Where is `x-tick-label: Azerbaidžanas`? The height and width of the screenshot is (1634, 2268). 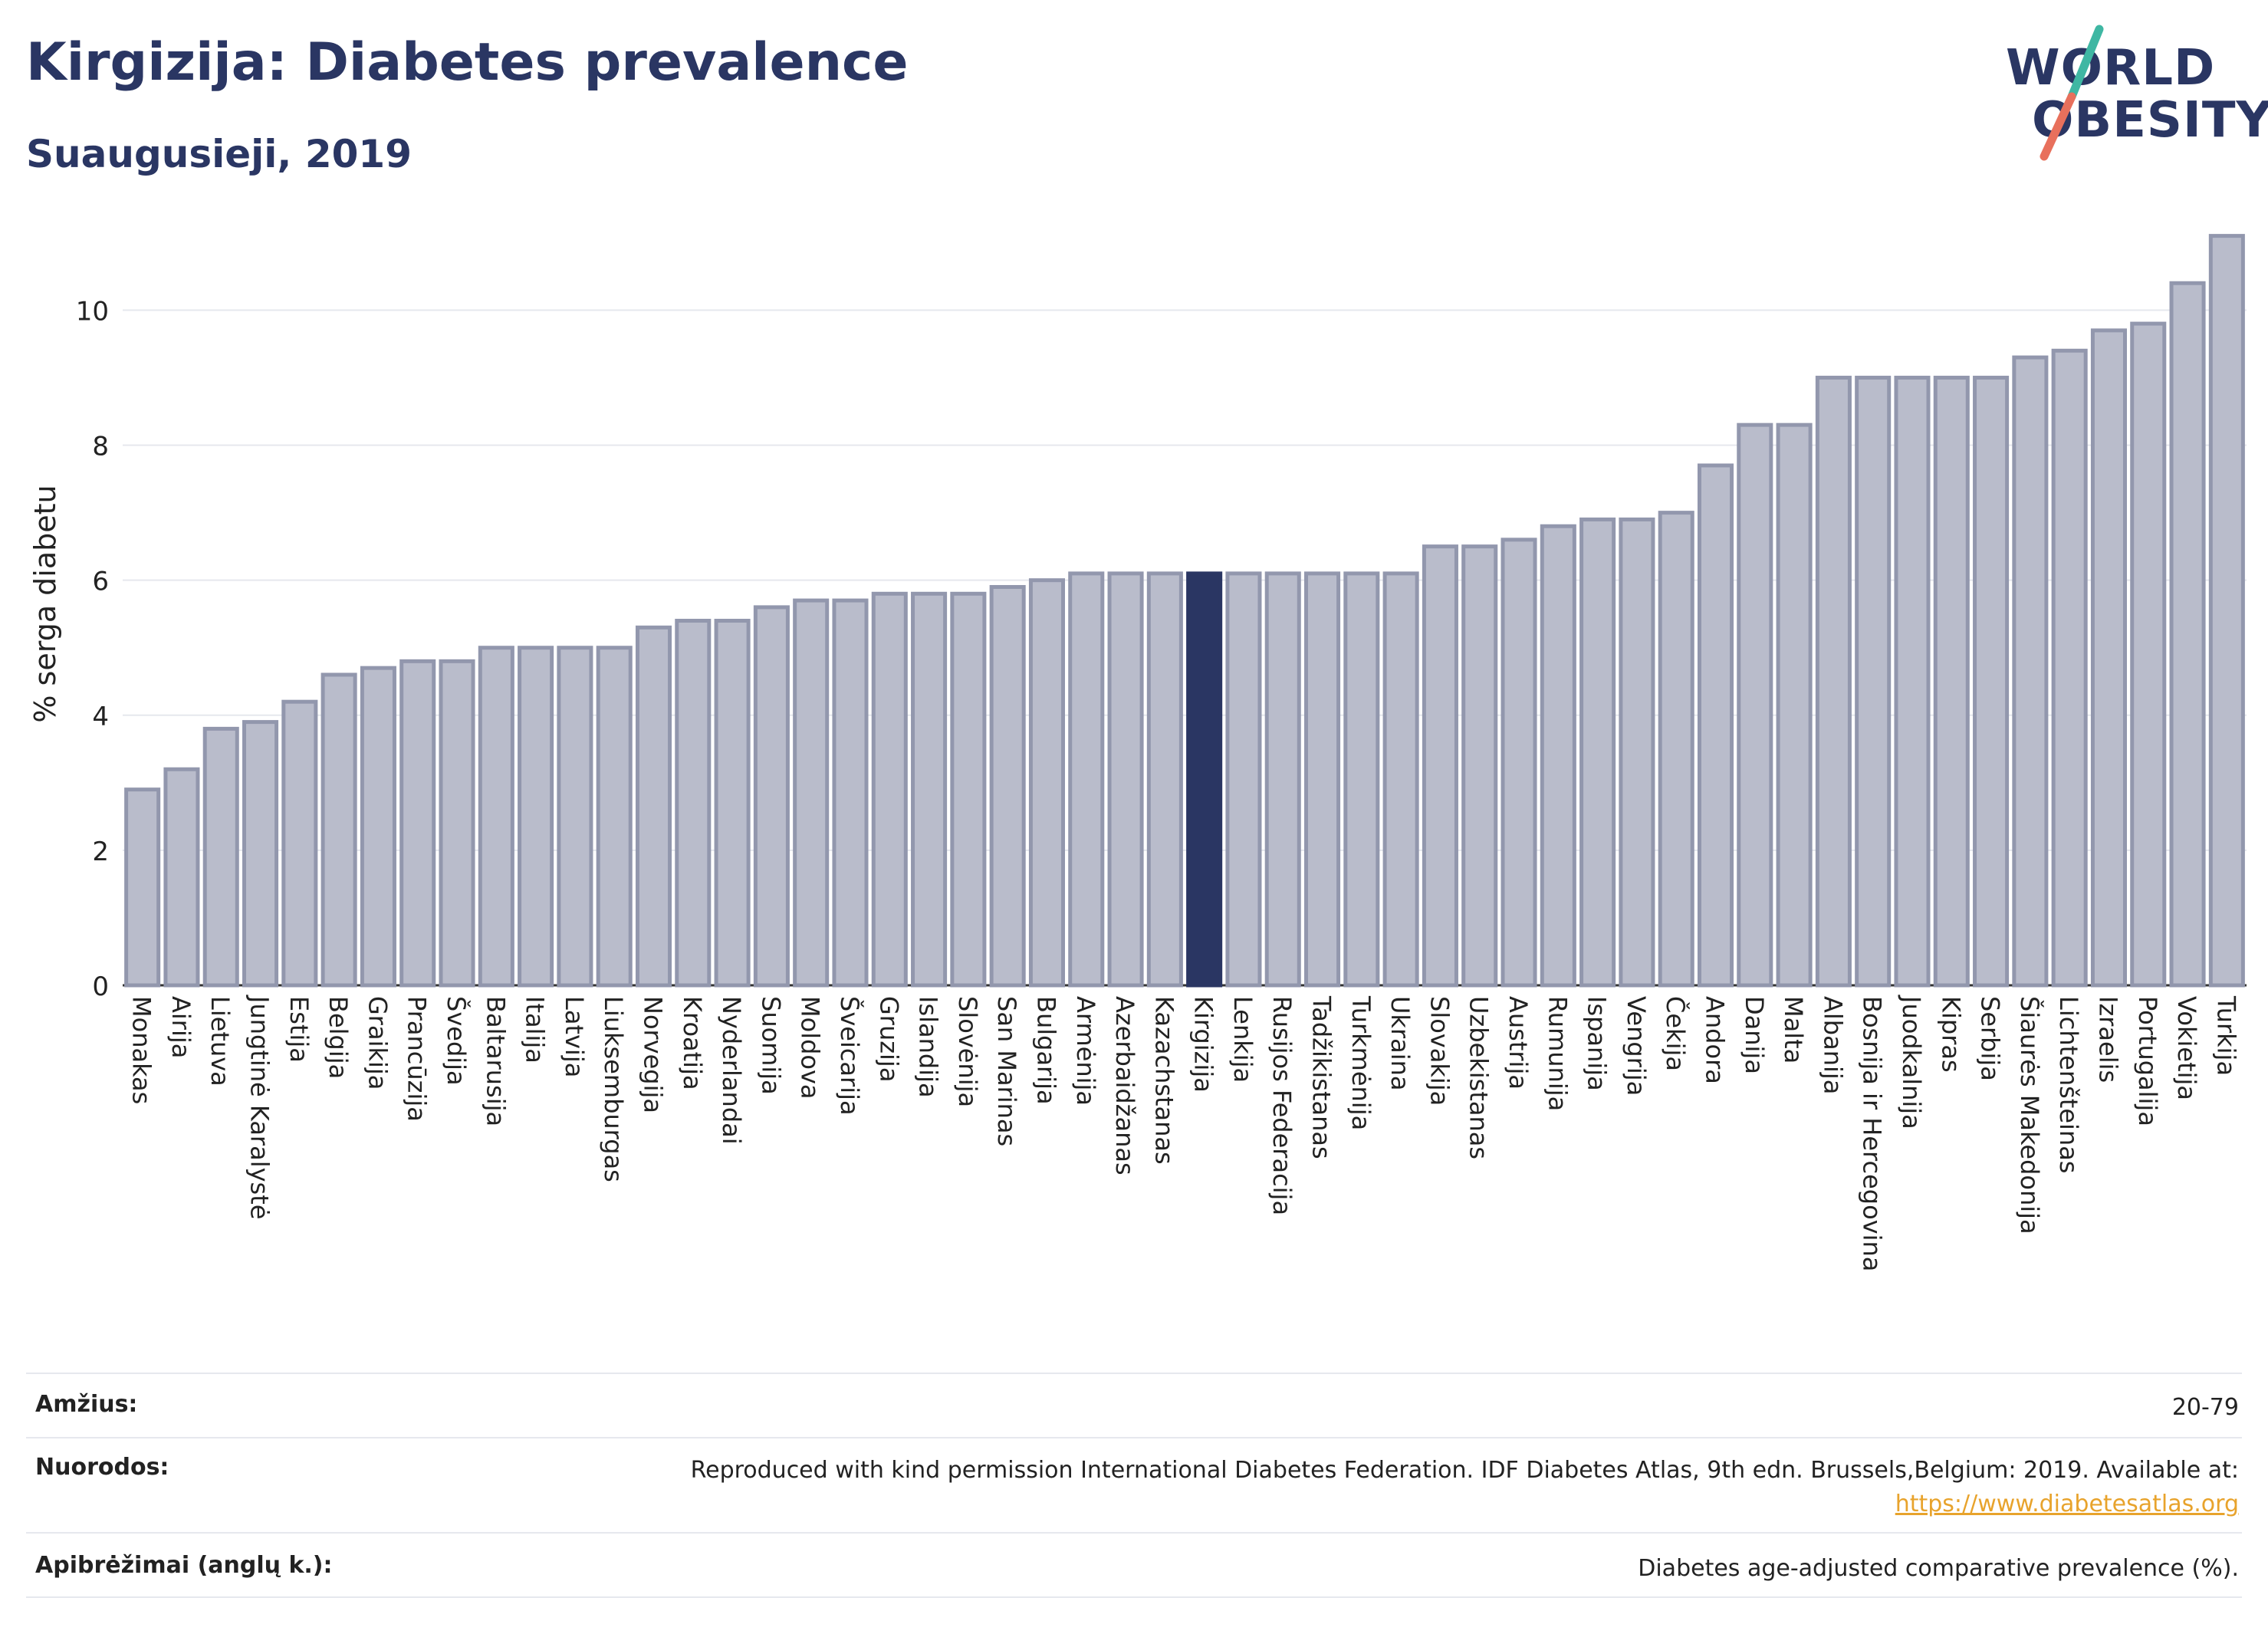 x-tick-label: Azerbaidžanas is located at coordinates (1124, 1086).